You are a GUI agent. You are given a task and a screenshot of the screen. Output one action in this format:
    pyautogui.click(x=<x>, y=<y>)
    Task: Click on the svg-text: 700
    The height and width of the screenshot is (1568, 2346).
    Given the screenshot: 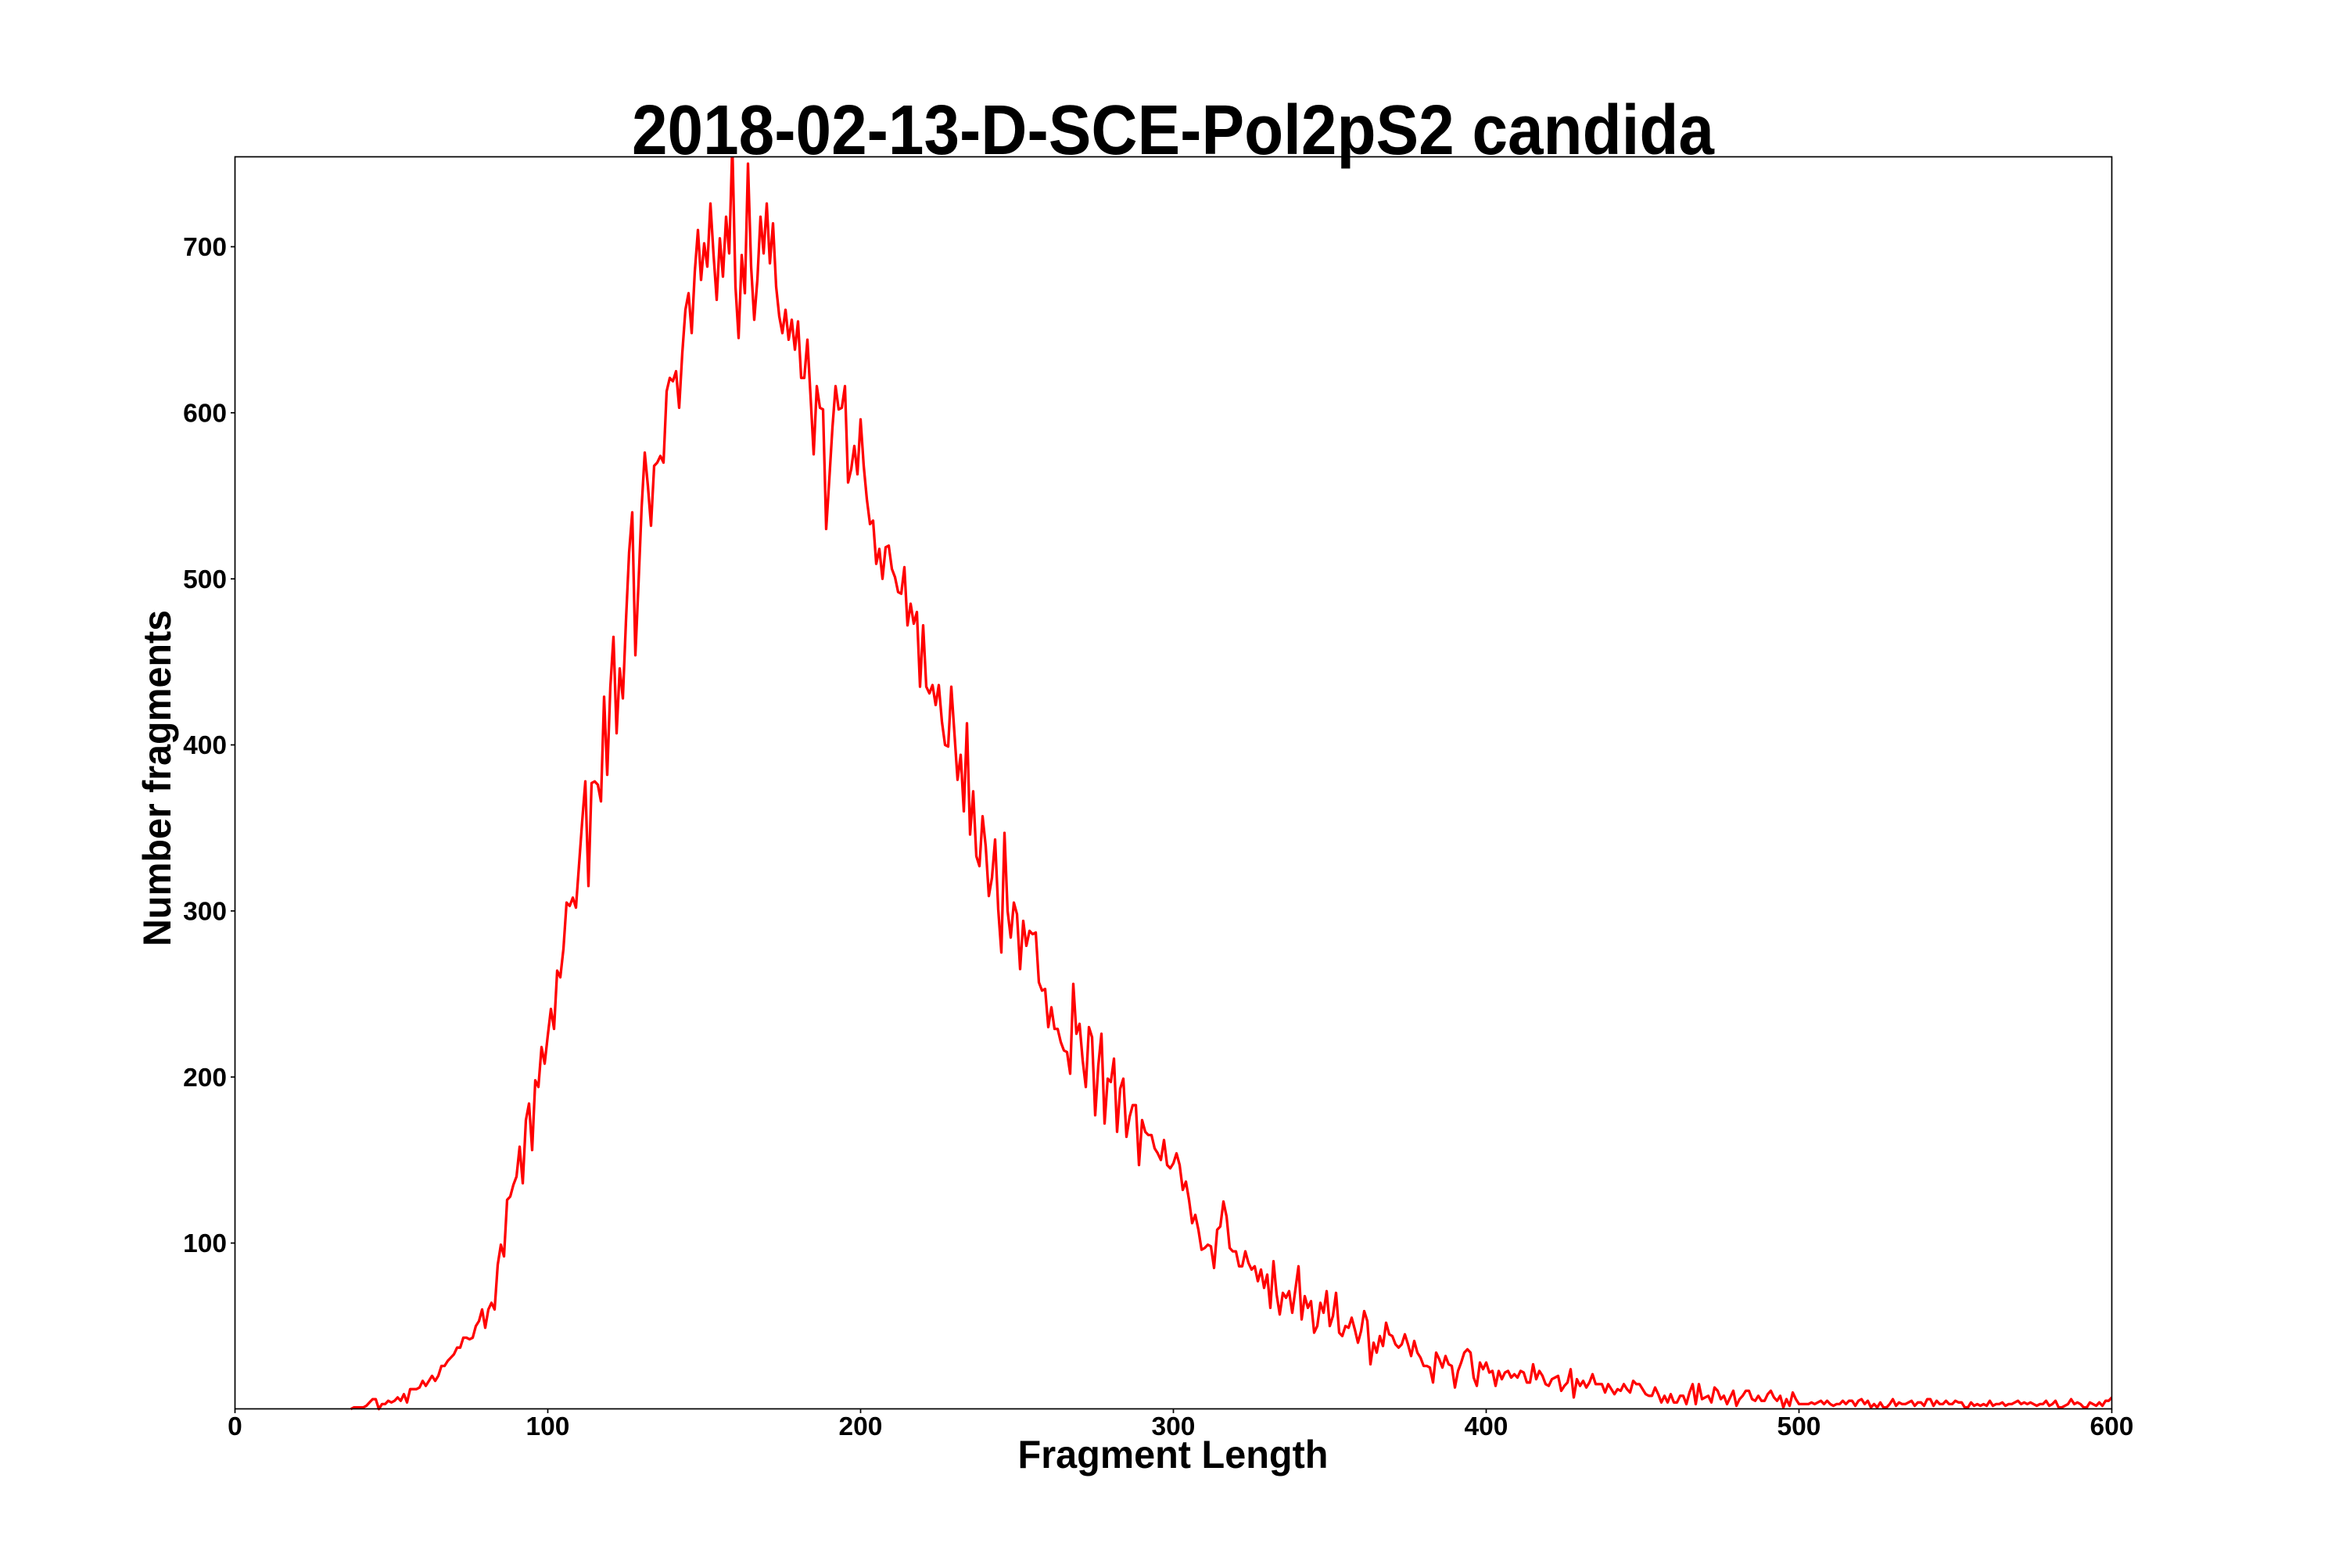 What is the action you would take?
    pyautogui.click(x=205, y=247)
    